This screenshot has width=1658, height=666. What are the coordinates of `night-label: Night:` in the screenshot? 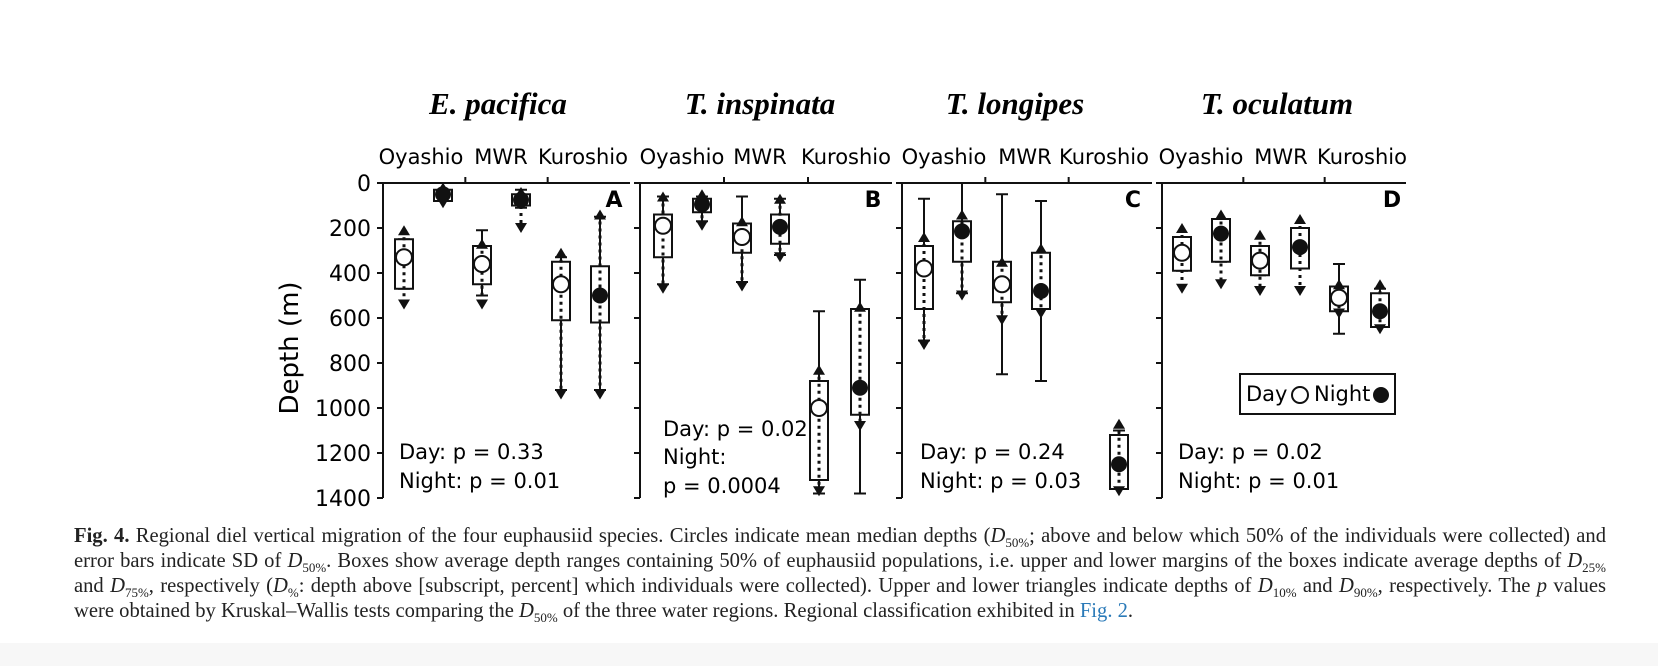 It's located at (695, 457).